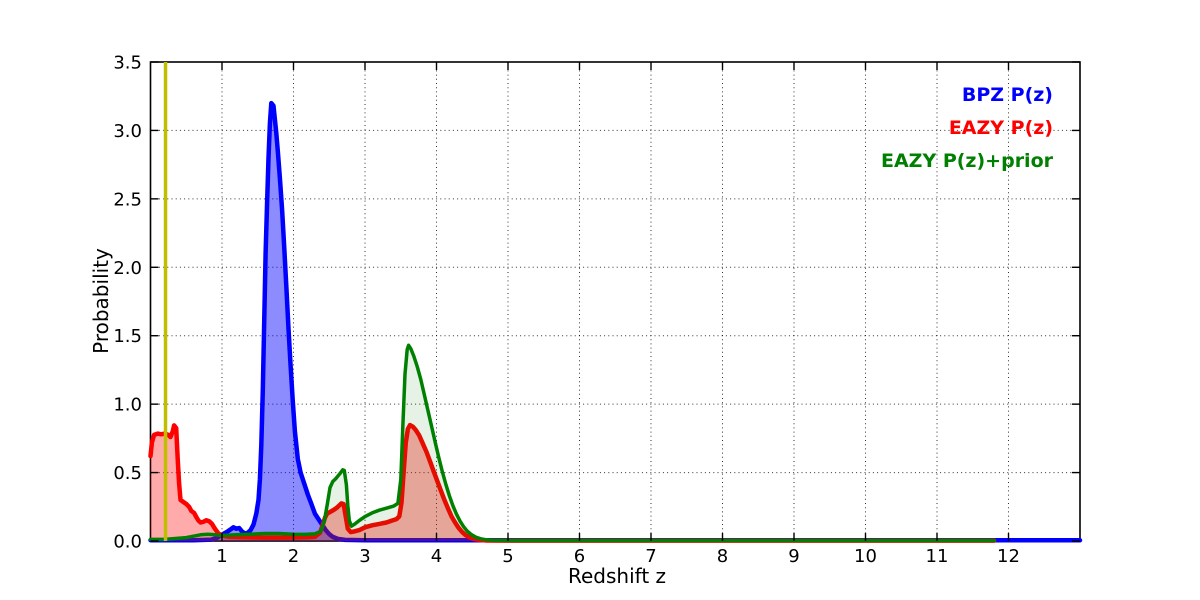 This screenshot has width=1200, height=600. I want to click on y-tick-label: 1.0, so click(127, 405).